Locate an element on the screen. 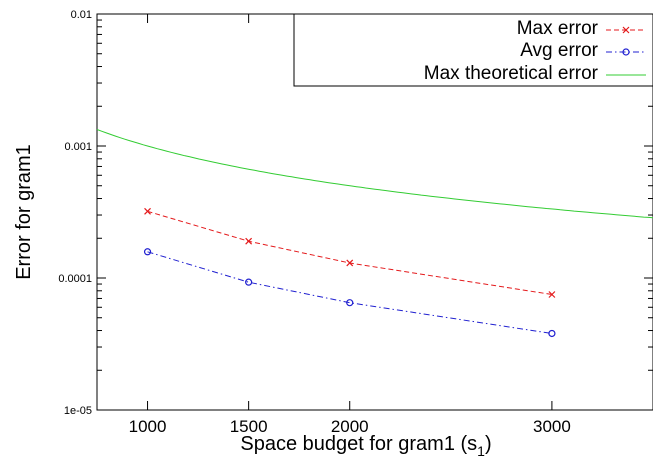 Image resolution: width=653 pixels, height=464 pixels. y-tick-label: 1e-05 is located at coordinates (78, 411).